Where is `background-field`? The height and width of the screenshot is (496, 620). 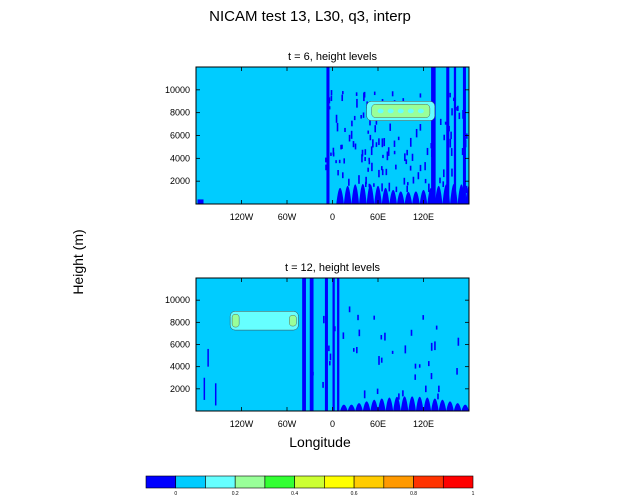 background-field is located at coordinates (332, 135).